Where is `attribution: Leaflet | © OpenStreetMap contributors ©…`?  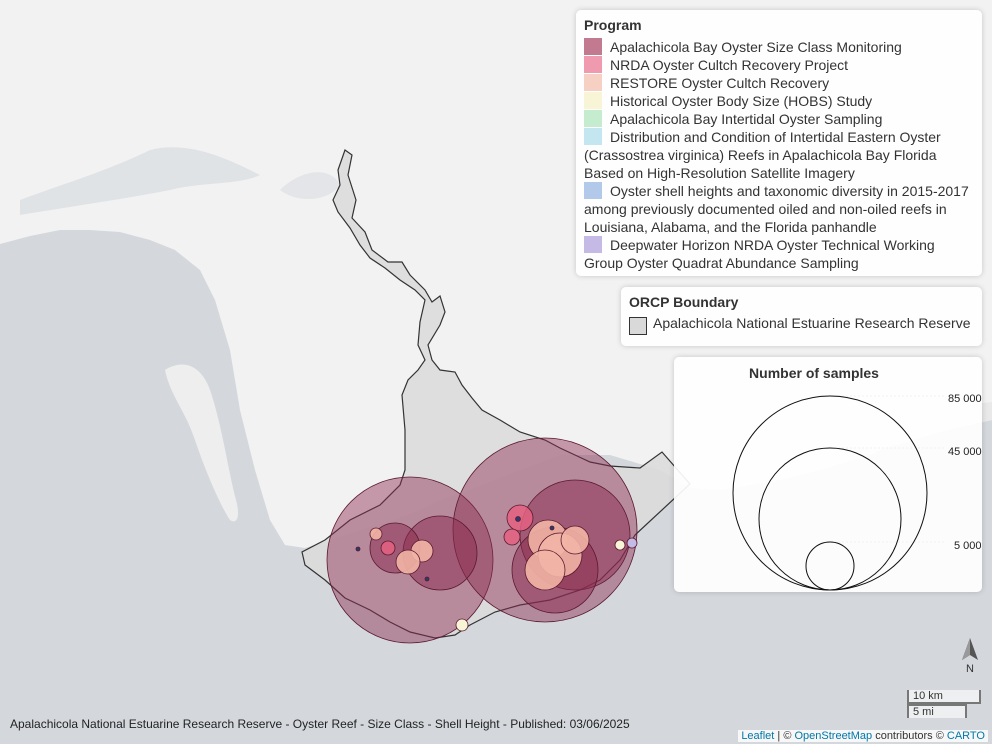
attribution: Leaflet | © OpenStreetMap contributors ©… is located at coordinates (863, 736).